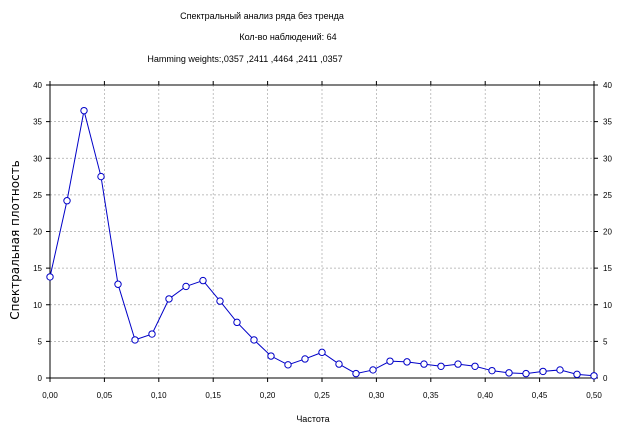  I want to click on x-tick-label: 0,35, so click(431, 395).